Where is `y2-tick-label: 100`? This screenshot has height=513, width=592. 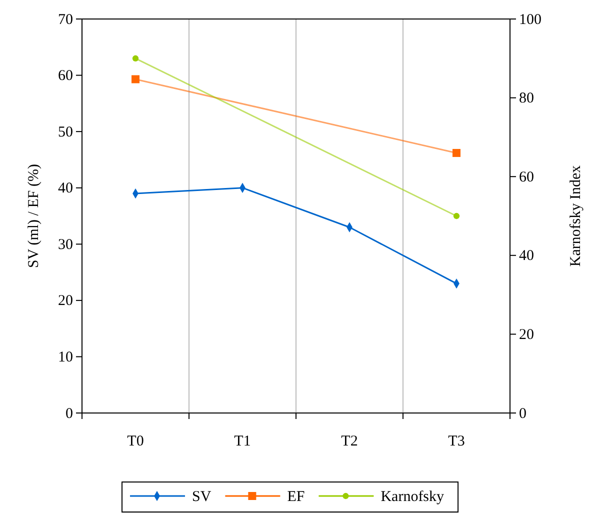 y2-tick-label: 100 is located at coordinates (530, 20).